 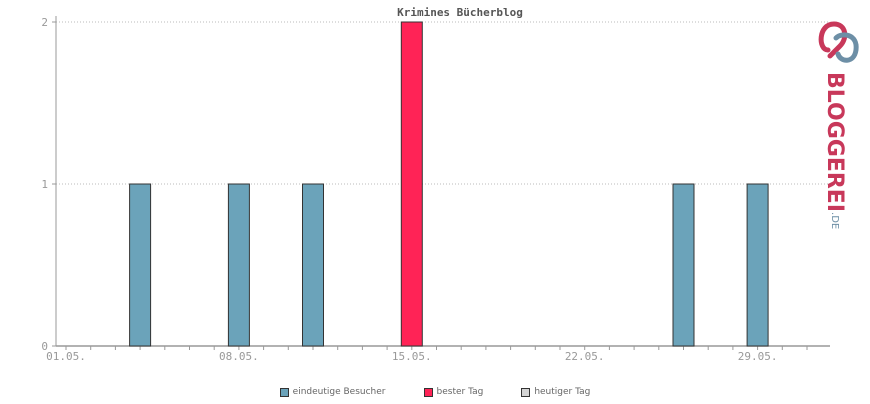 I want to click on chart-title: Krimines Bücherblog, so click(x=460, y=12).